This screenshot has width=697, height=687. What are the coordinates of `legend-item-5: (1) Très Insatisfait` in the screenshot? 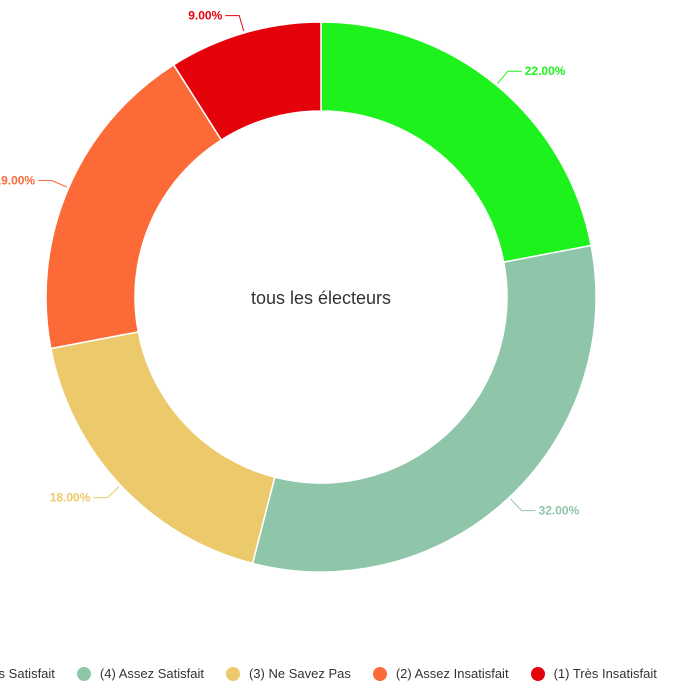 It's located at (593, 673).